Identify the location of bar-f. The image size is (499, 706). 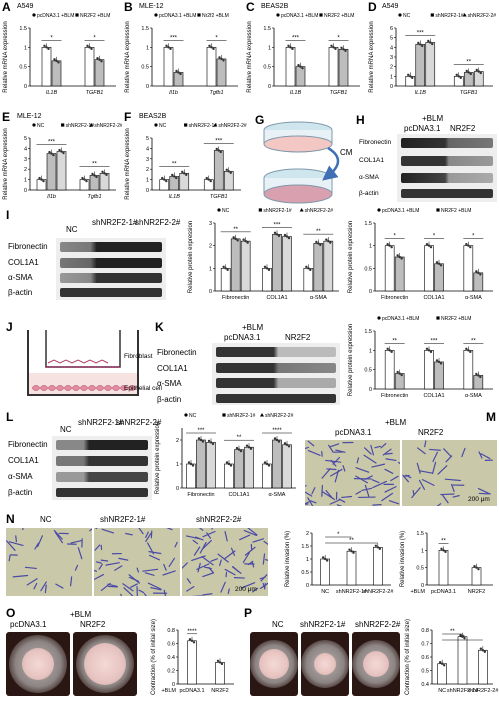
(218, 170).